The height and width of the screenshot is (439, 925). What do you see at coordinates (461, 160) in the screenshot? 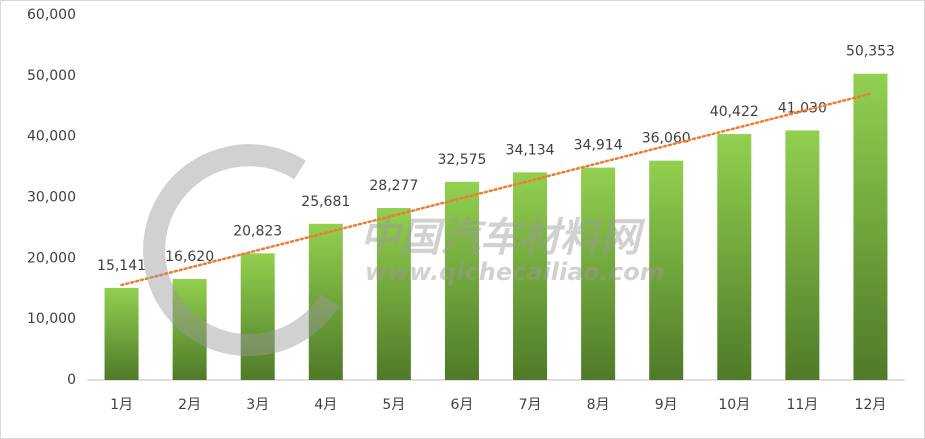
I see `data-label: 32,575` at bounding box center [461, 160].